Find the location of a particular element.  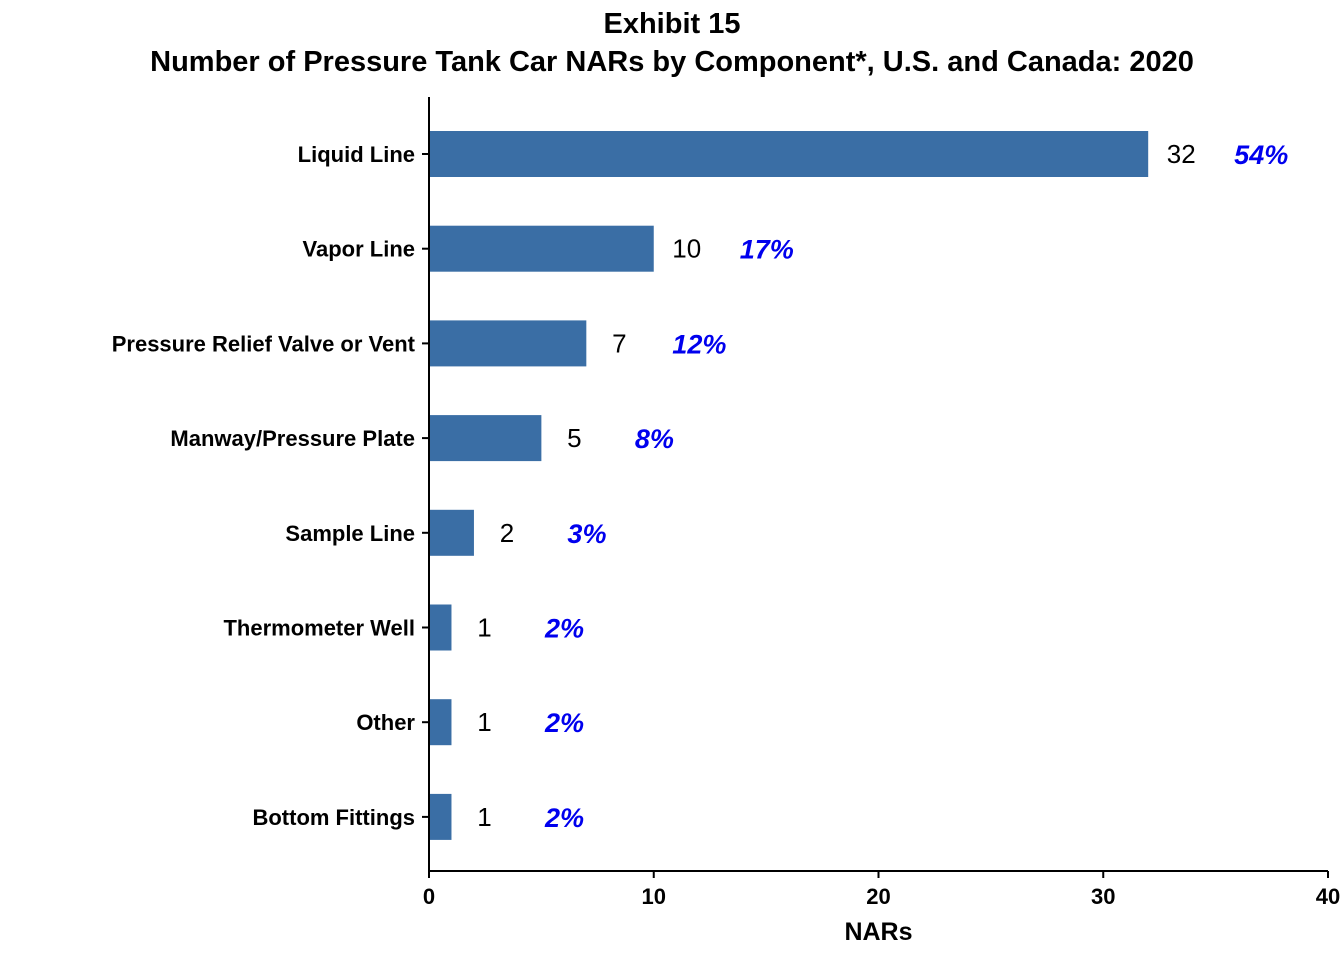

x-tick-label: 0 is located at coordinates (429, 896).